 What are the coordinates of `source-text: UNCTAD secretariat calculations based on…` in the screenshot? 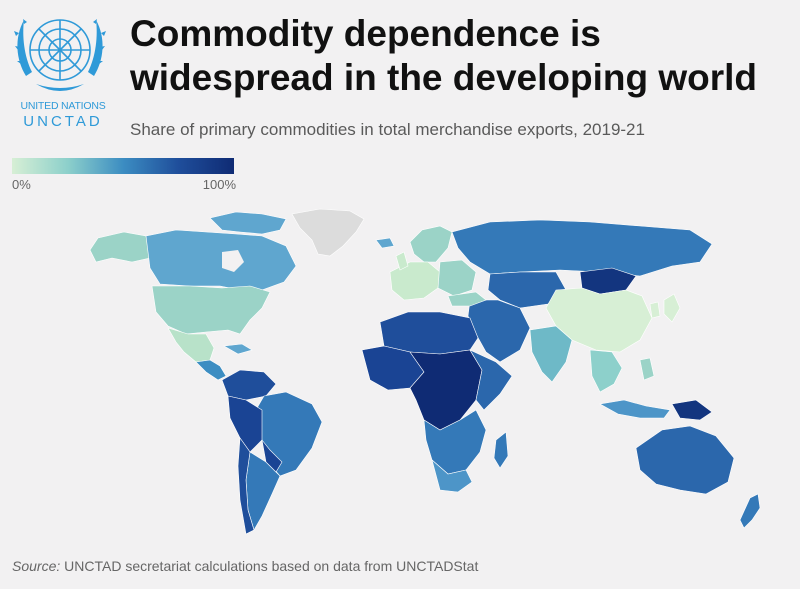 It's located at (269, 566).